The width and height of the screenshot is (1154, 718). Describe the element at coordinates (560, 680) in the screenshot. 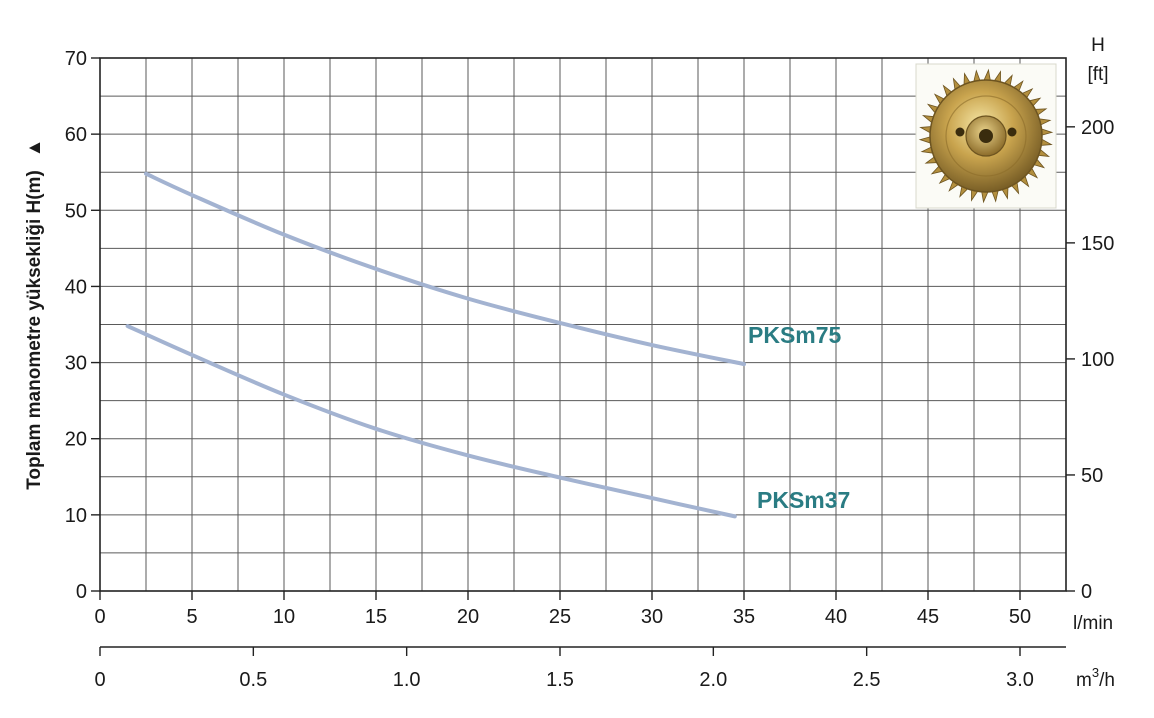

I see `x2-tick-label: 1.5` at that location.